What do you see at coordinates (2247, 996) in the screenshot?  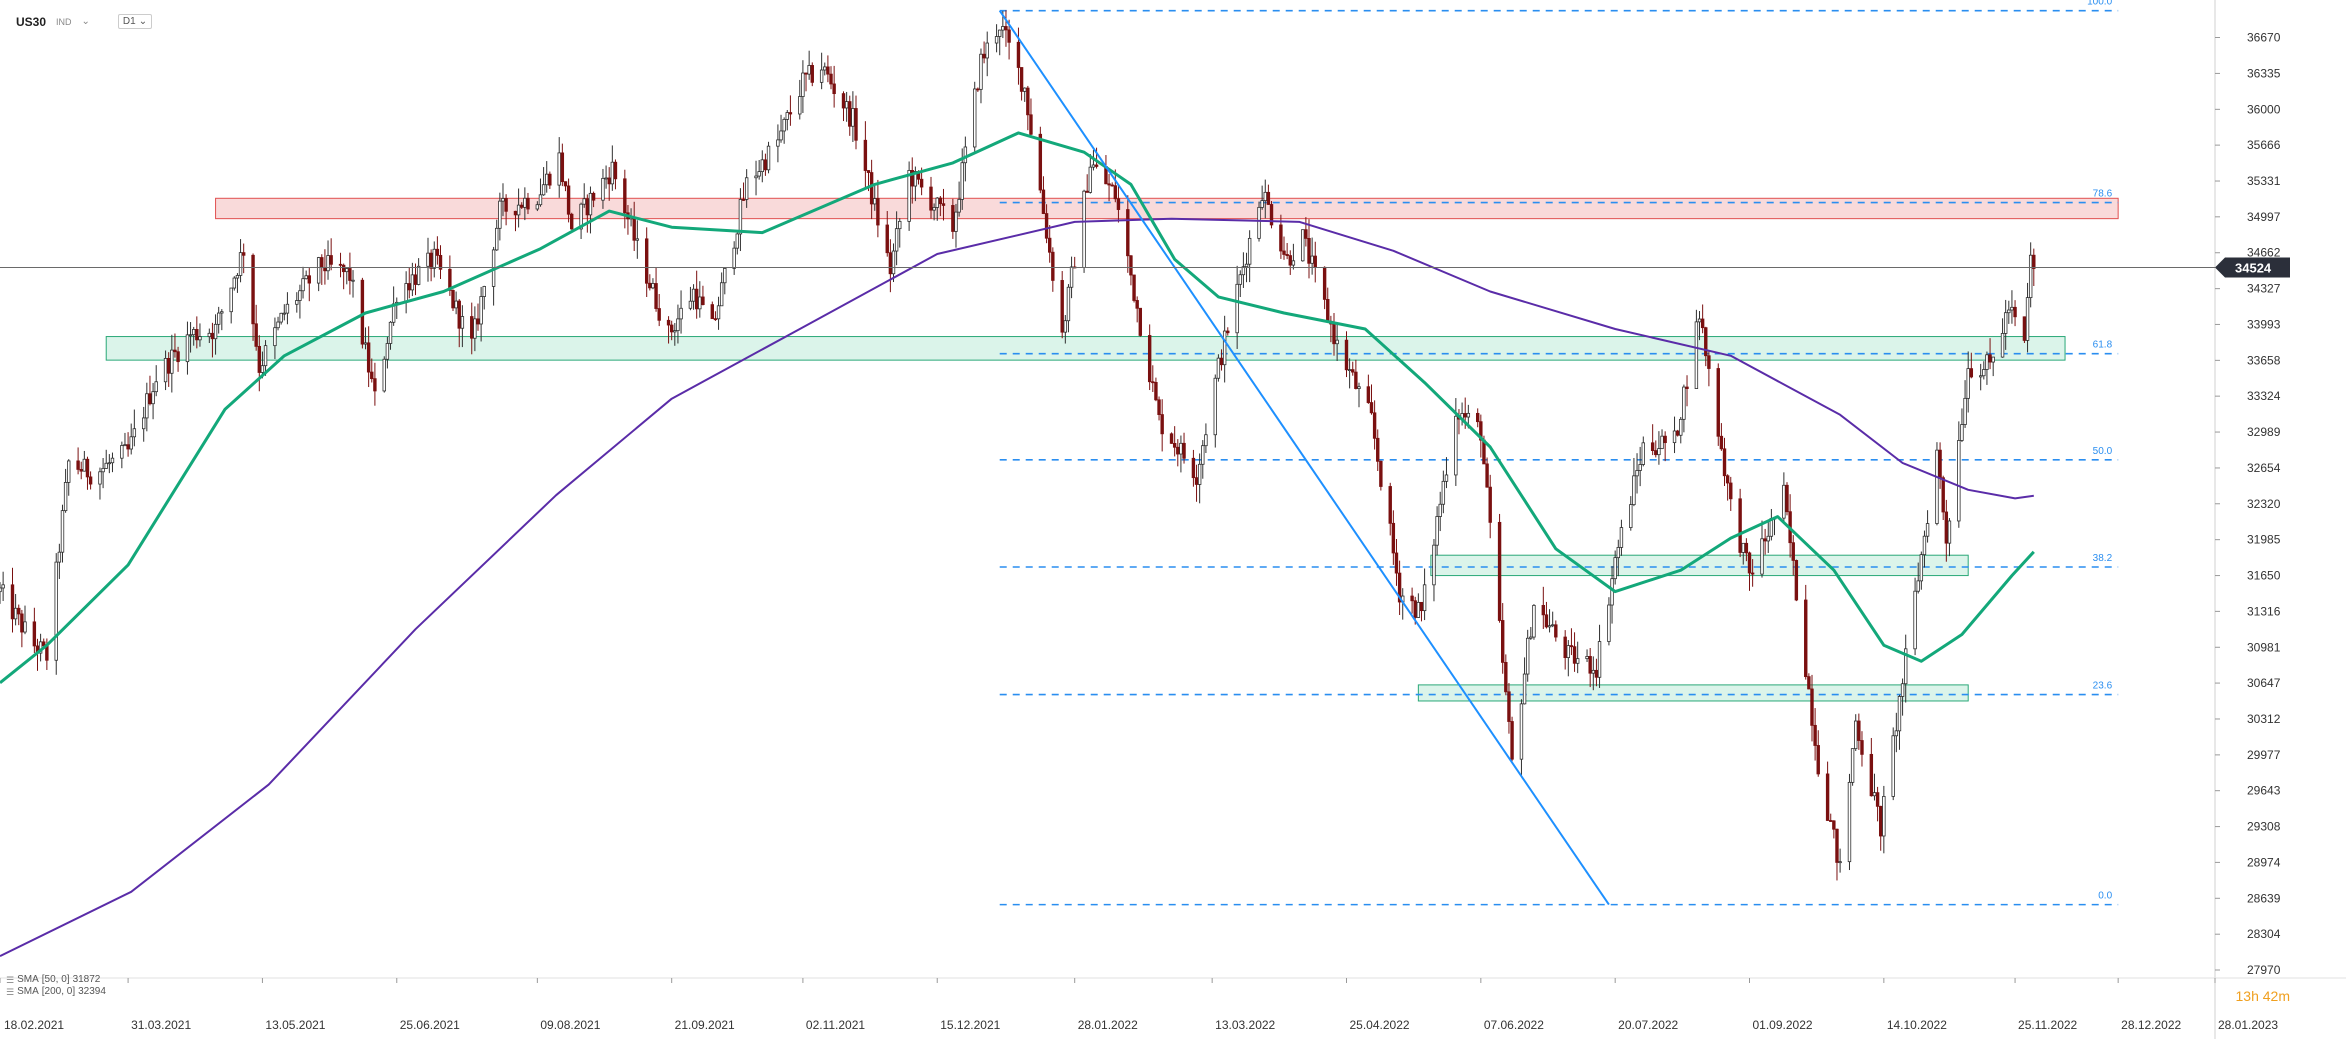 I see `countdown-hours: 13h` at bounding box center [2247, 996].